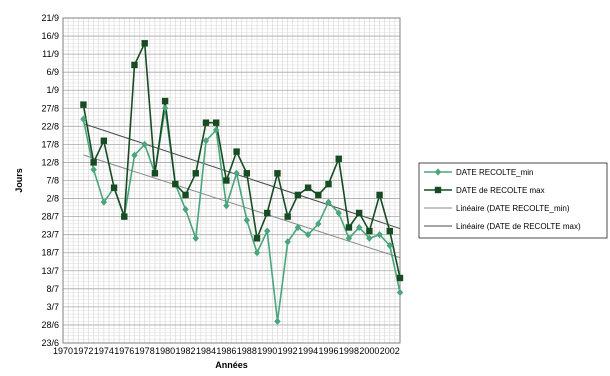  What do you see at coordinates (50, 325) in the screenshot?
I see `y-tick-label: 28/6` at bounding box center [50, 325].